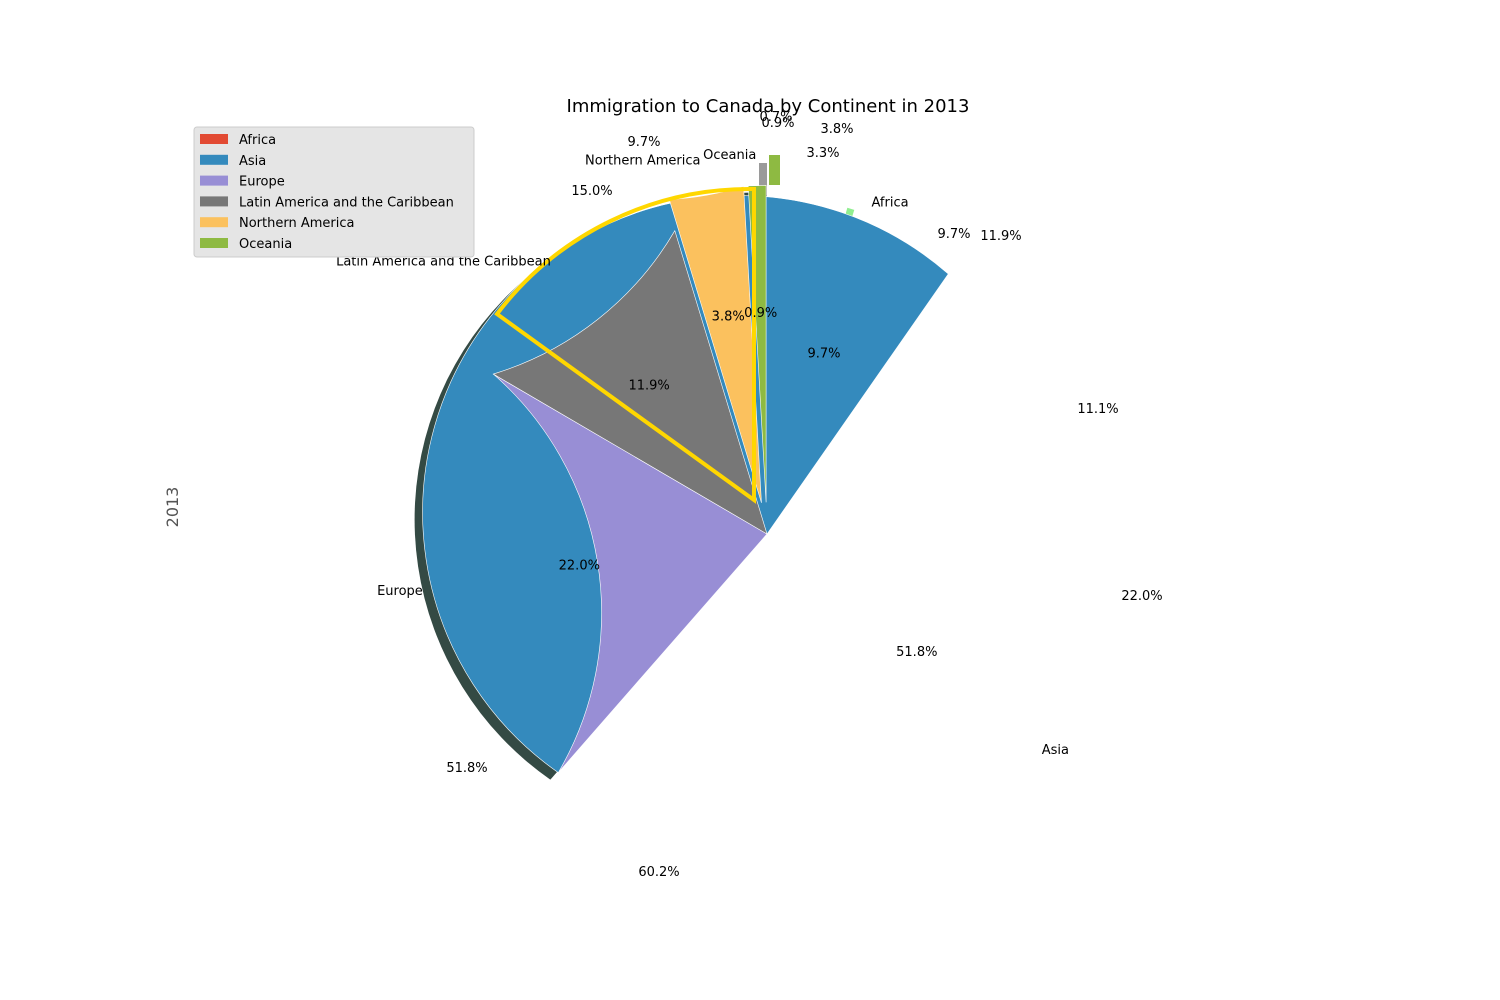 The image size is (1500, 1000). What do you see at coordinates (443, 261) in the screenshot?
I see `category-label: Latin America and the Caribbean` at bounding box center [443, 261].